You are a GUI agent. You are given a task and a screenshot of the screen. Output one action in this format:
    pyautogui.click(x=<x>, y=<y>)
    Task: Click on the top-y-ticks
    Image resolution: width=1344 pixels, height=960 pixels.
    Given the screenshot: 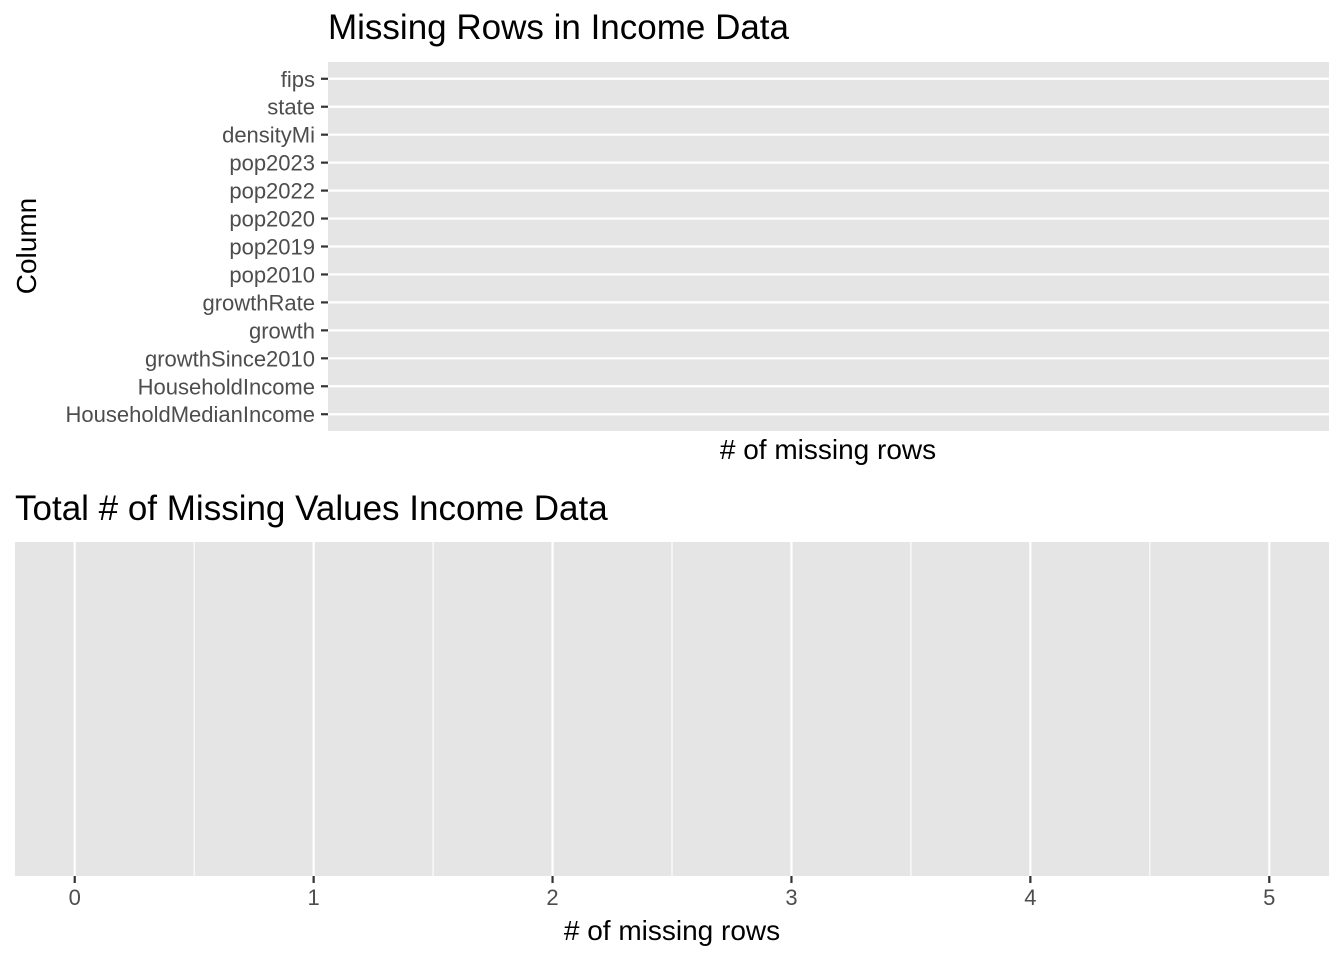 What is the action you would take?
    pyautogui.click(x=324, y=246)
    